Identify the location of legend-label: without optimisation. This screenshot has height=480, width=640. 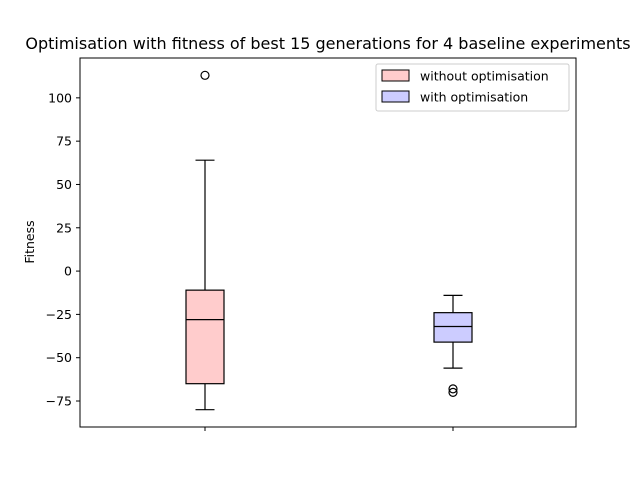
(484, 76).